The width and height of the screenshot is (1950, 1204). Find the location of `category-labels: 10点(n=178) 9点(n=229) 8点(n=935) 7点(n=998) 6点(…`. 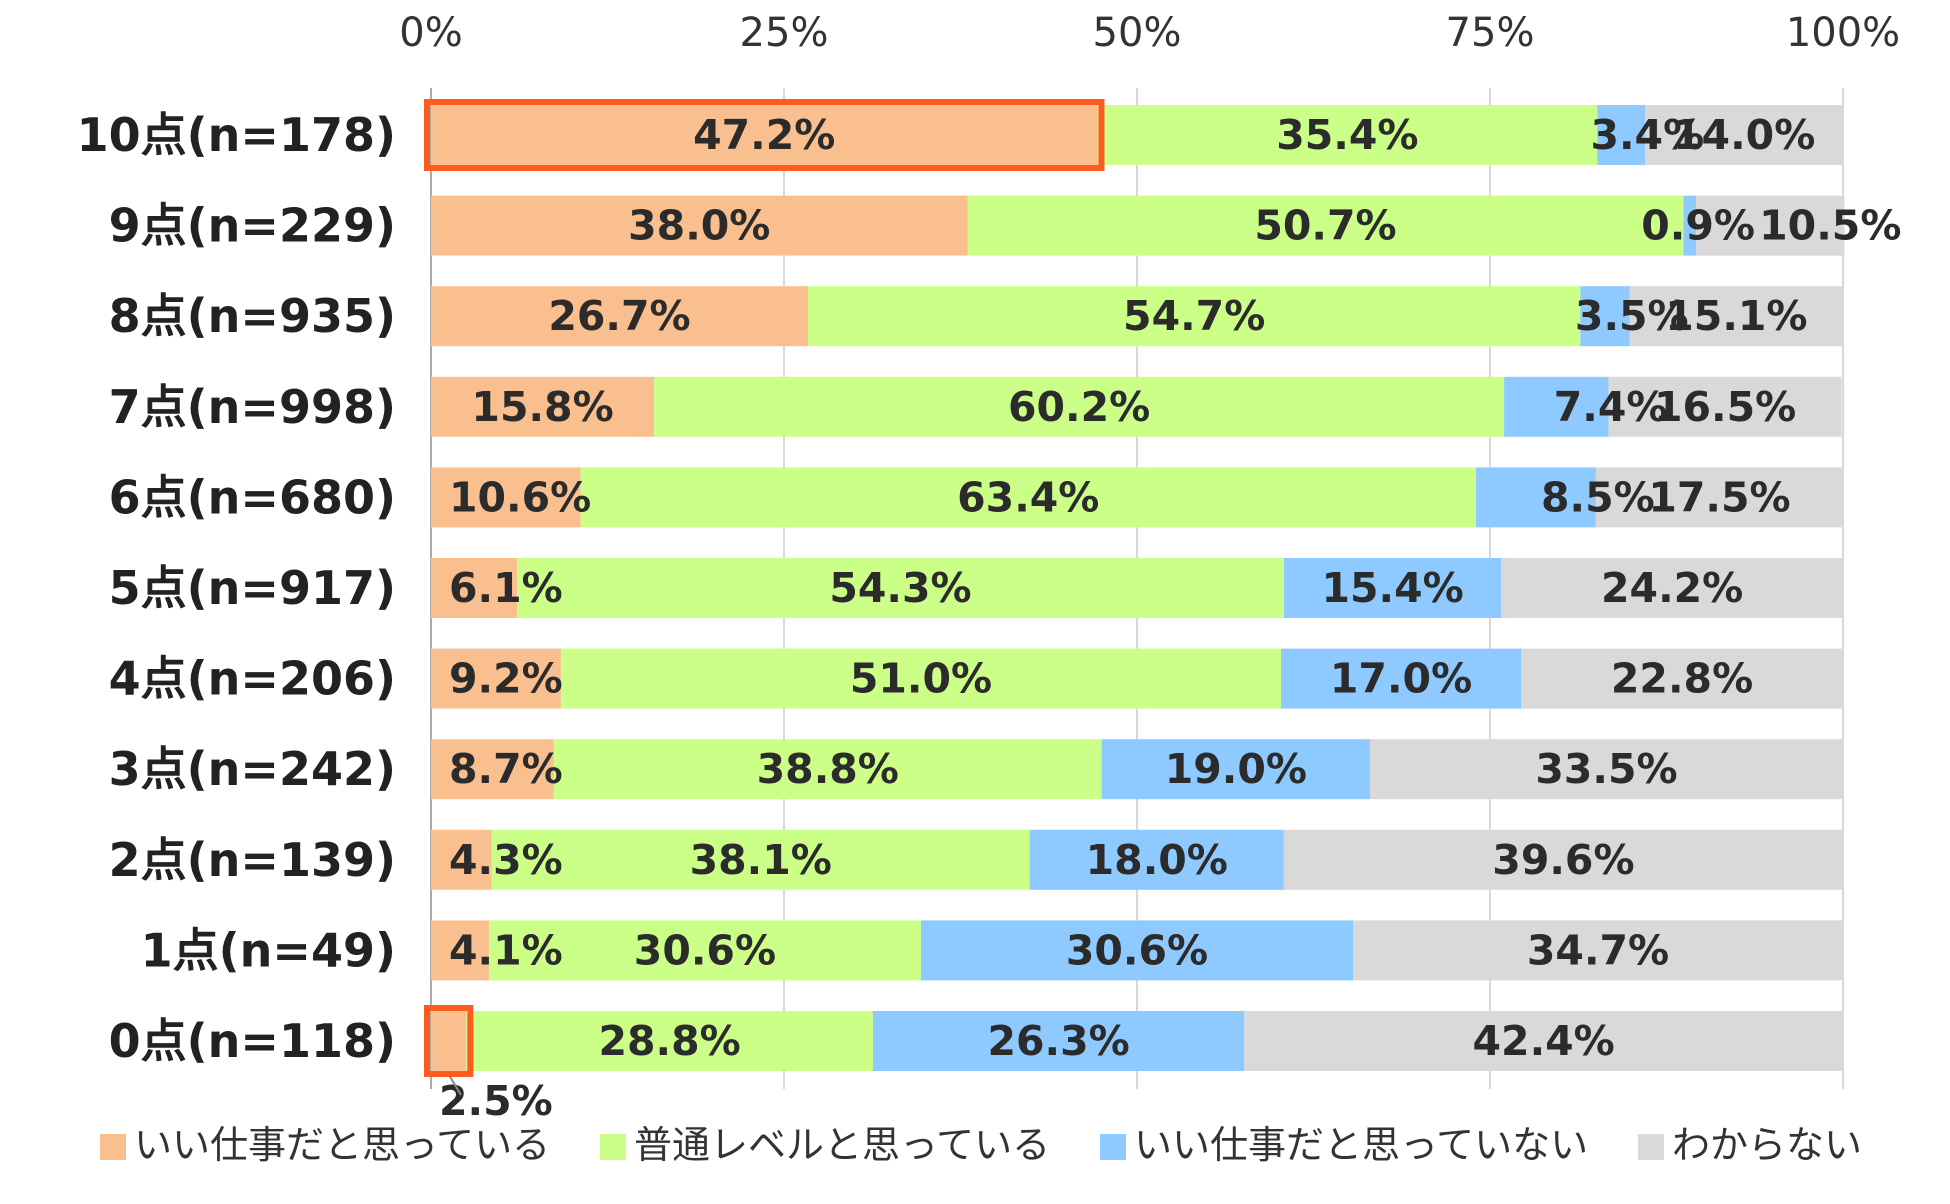

category-labels: 10点(n=178) 9点(n=229) 8点(n=935) 7点(n=998) 6点(… is located at coordinates (236, 588).